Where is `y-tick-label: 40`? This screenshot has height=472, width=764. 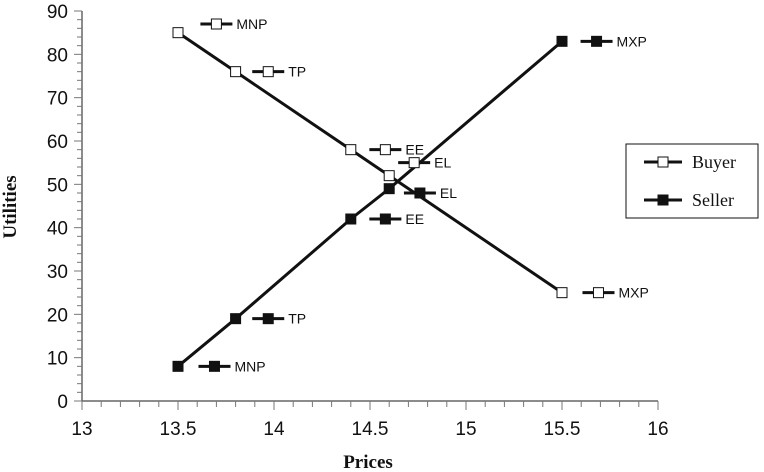
y-tick-label: 40 is located at coordinates (57, 229).